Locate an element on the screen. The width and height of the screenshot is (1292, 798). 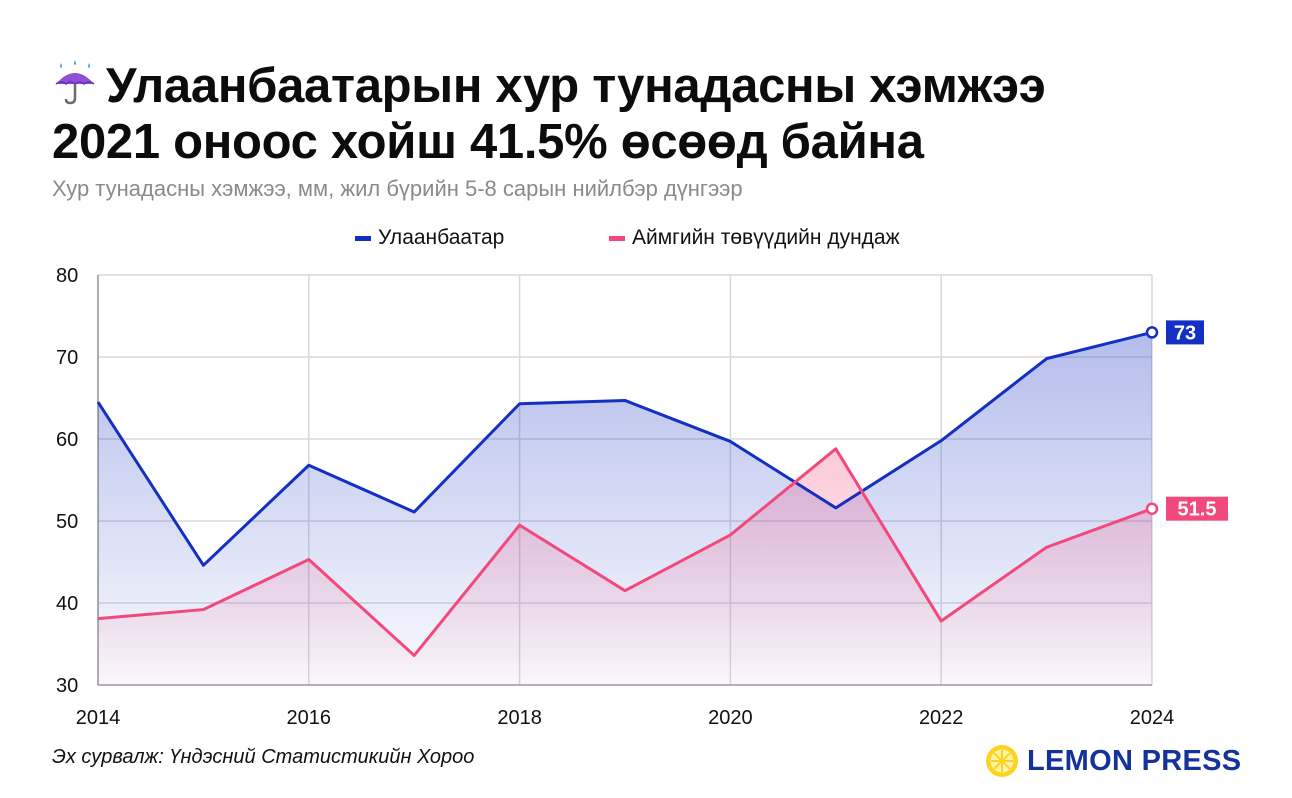
chart-legend: Улаанбаатар Аймгийн төвүүдийн дундаж is located at coordinates (646, 239).